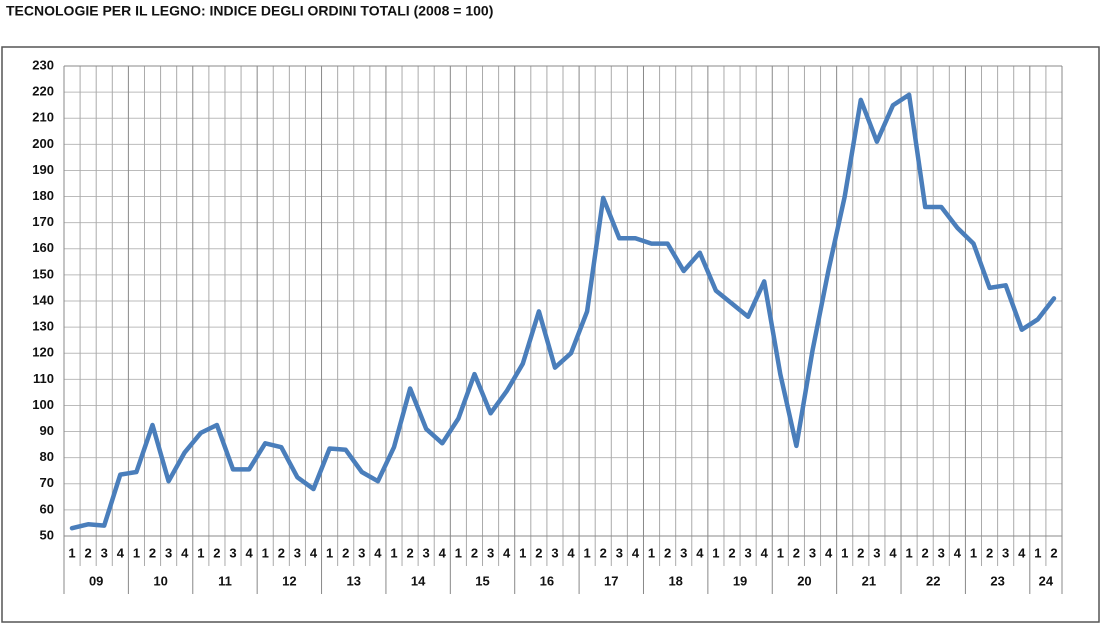 The width and height of the screenshot is (1103, 626). What do you see at coordinates (675, 580) in the screenshot?
I see `year-label: 18` at bounding box center [675, 580].